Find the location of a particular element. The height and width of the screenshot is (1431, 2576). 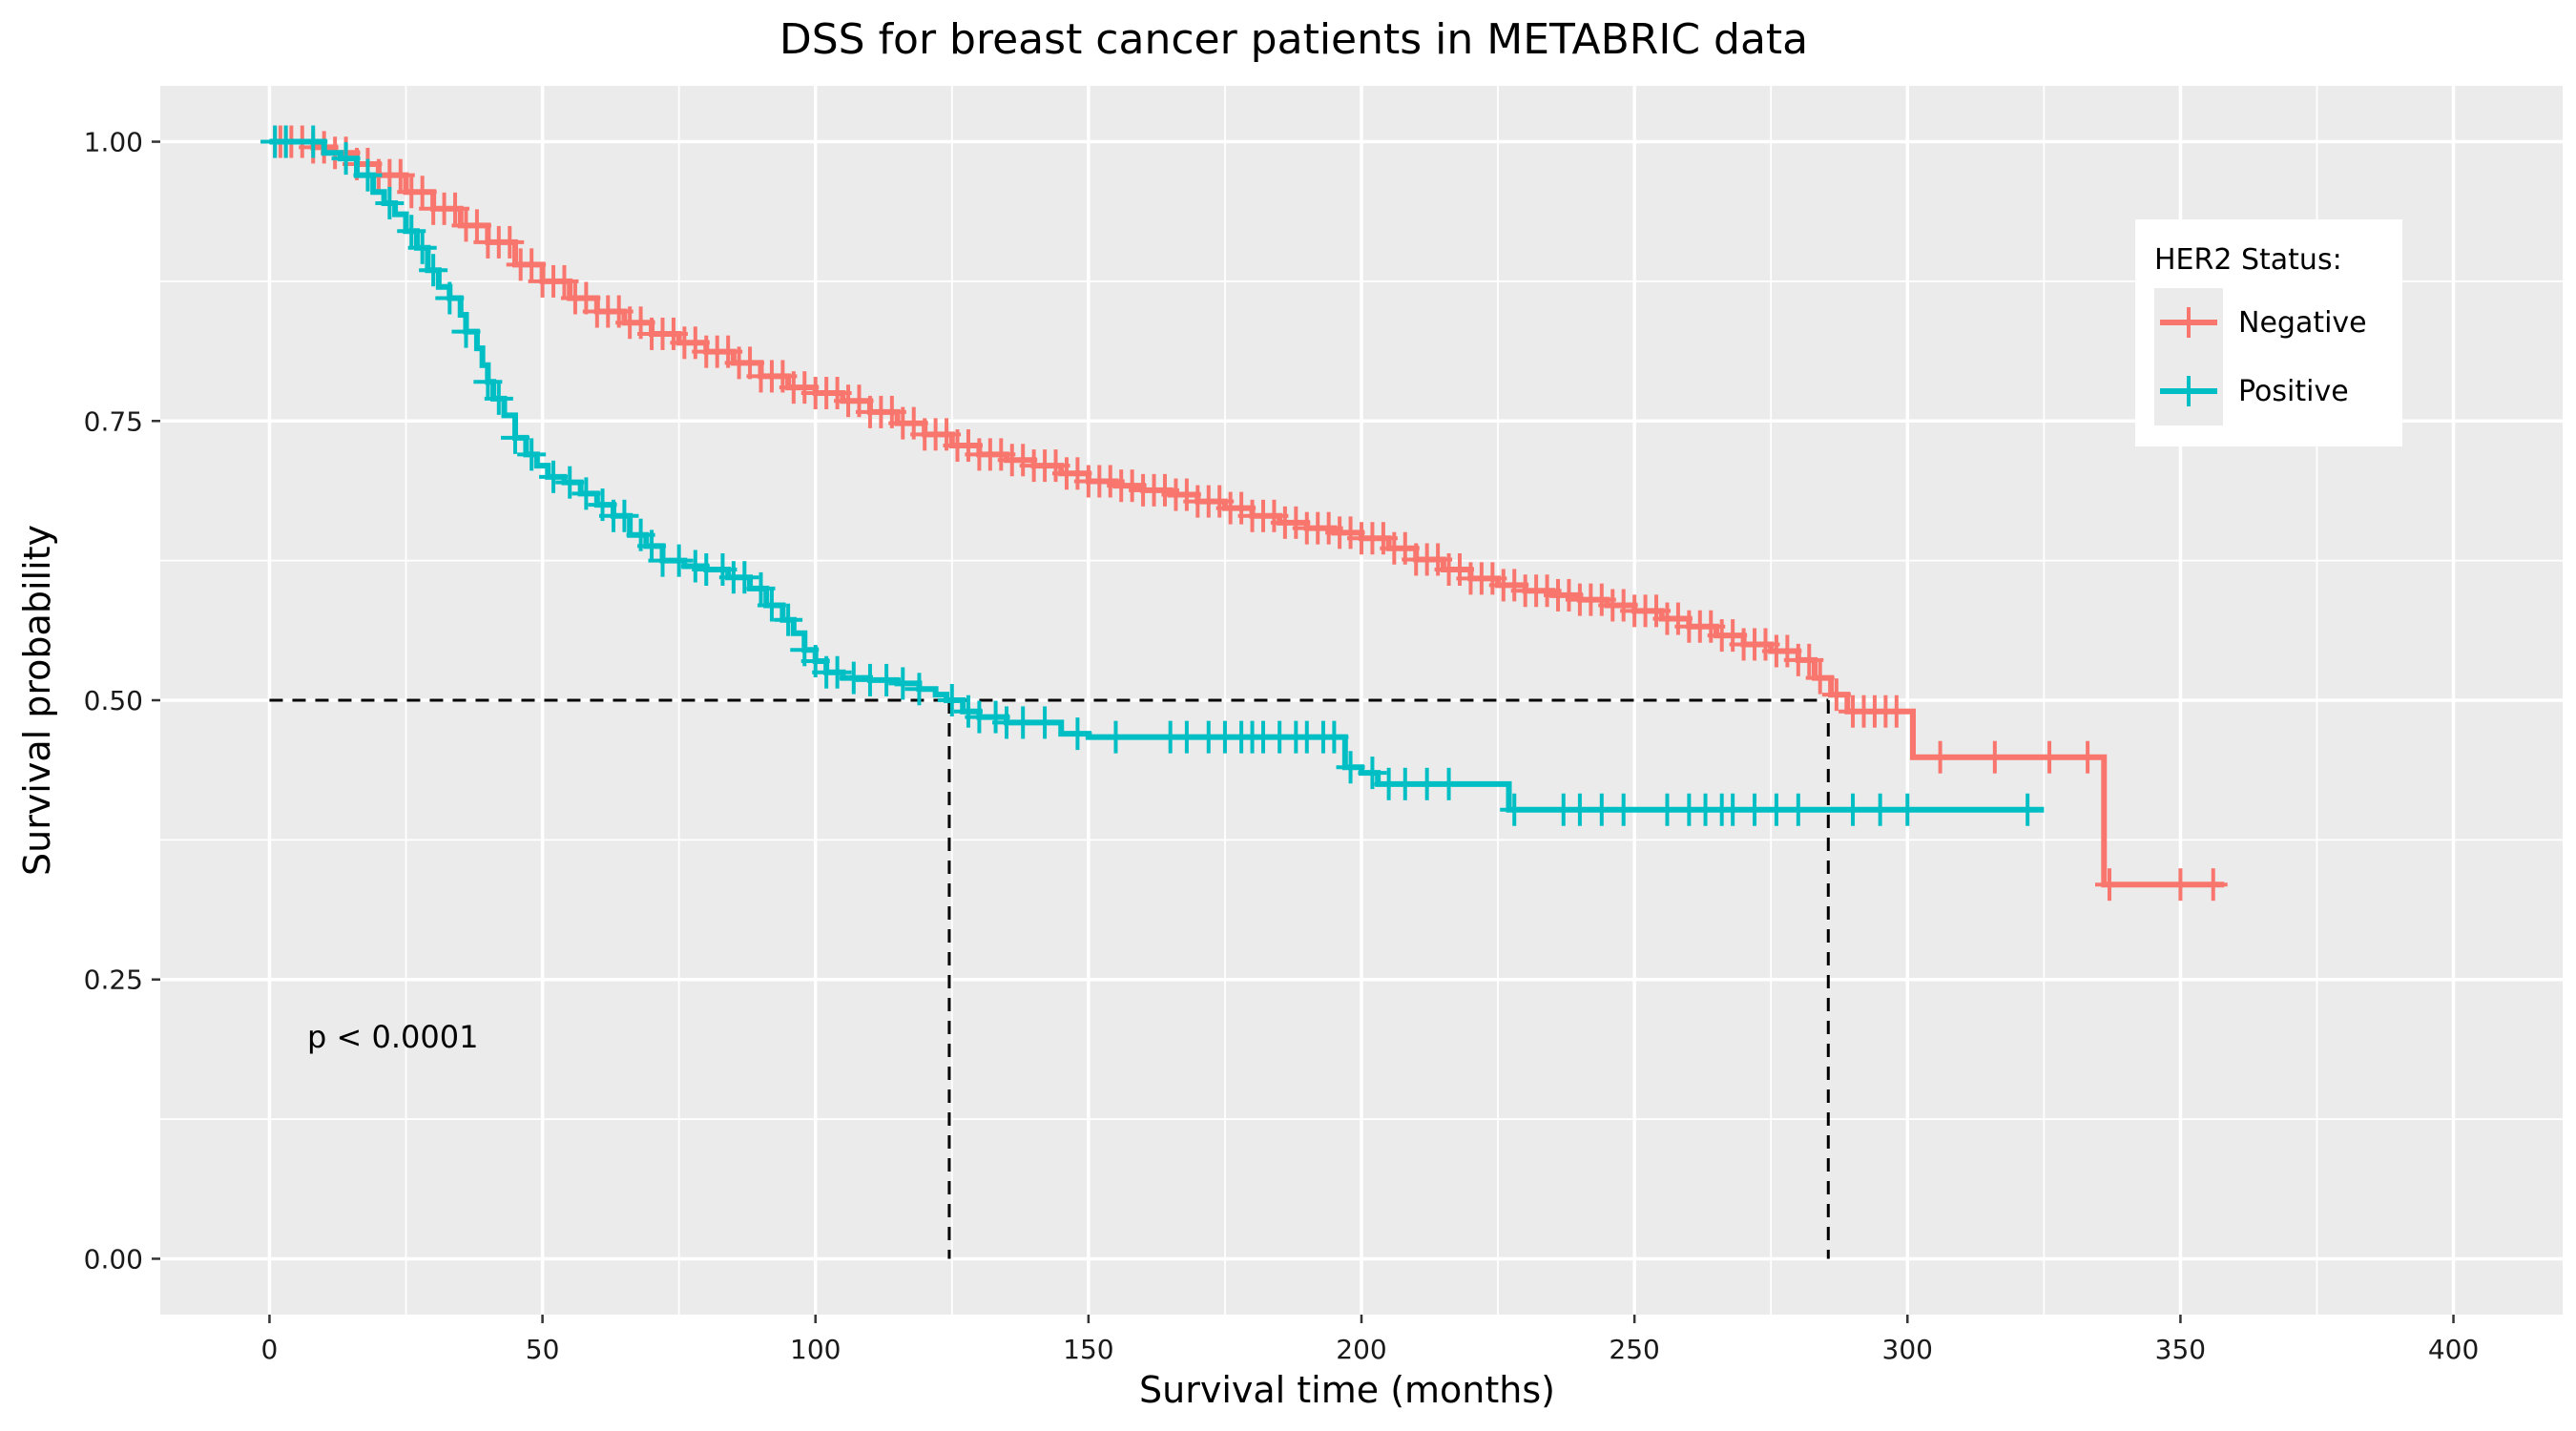

x-axis-ticks: 0 50 100 150 200 250 300 350 400 is located at coordinates (1370, 1340).